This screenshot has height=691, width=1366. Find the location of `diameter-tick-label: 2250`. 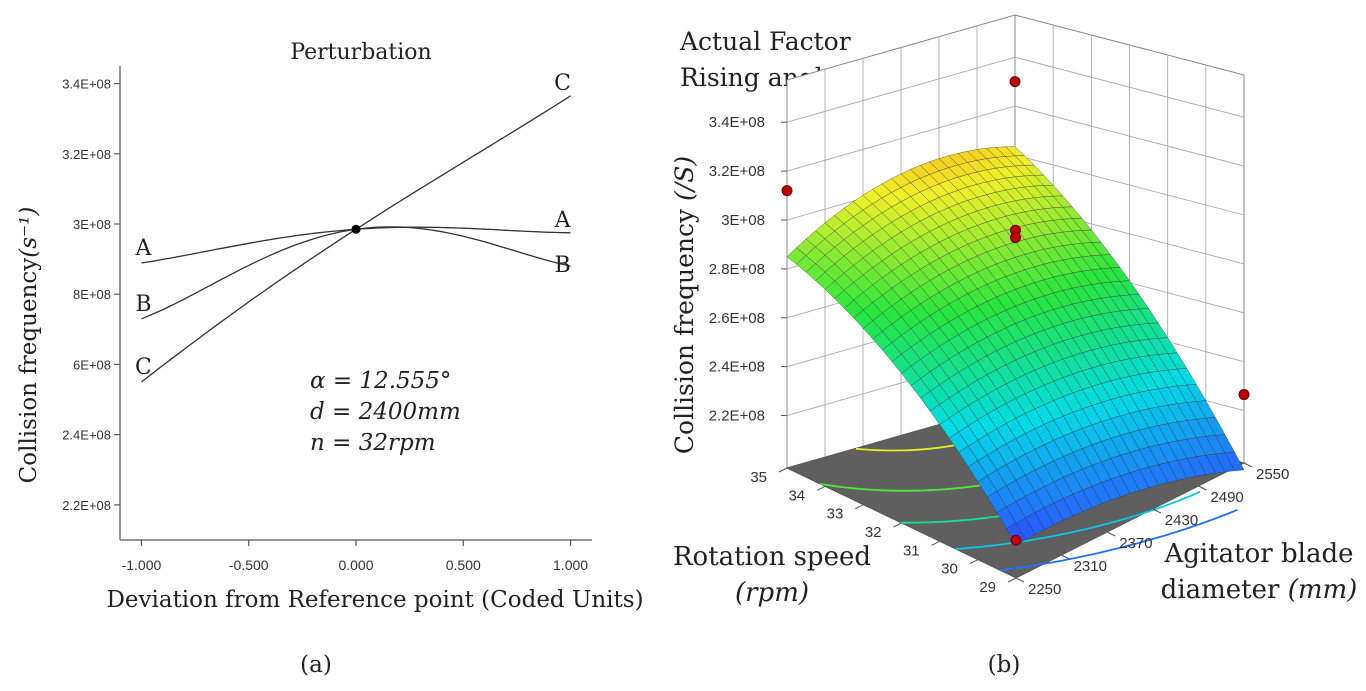

diameter-tick-label: 2250 is located at coordinates (1044, 589).